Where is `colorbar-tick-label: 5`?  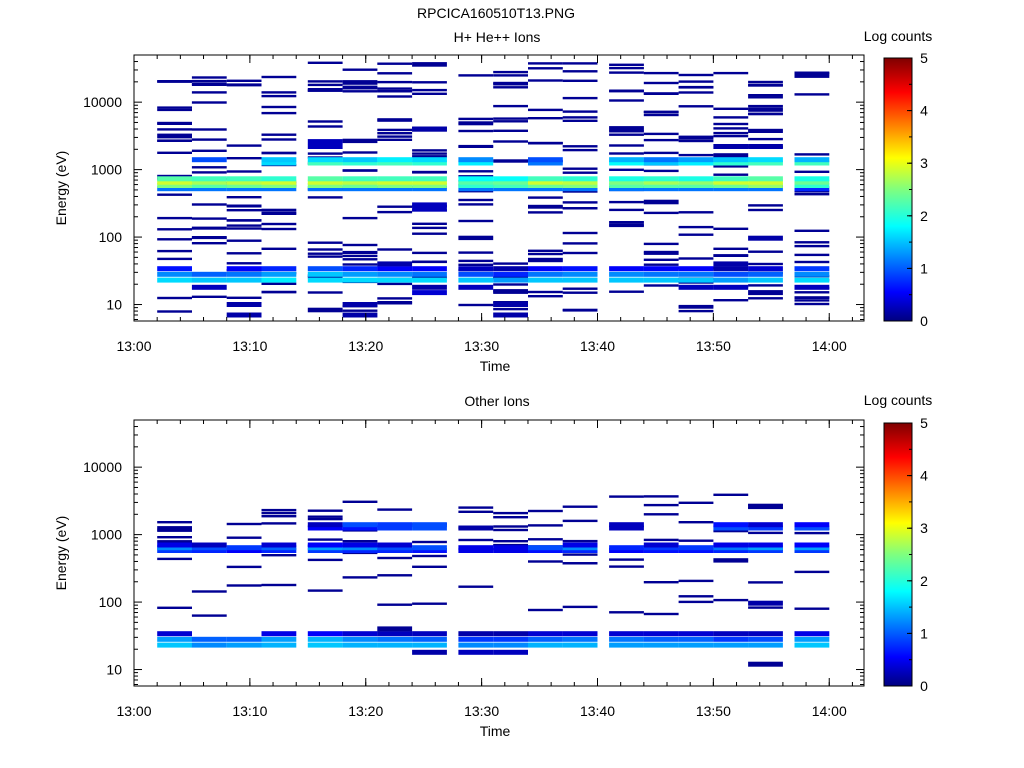 colorbar-tick-label: 5 is located at coordinates (924, 58).